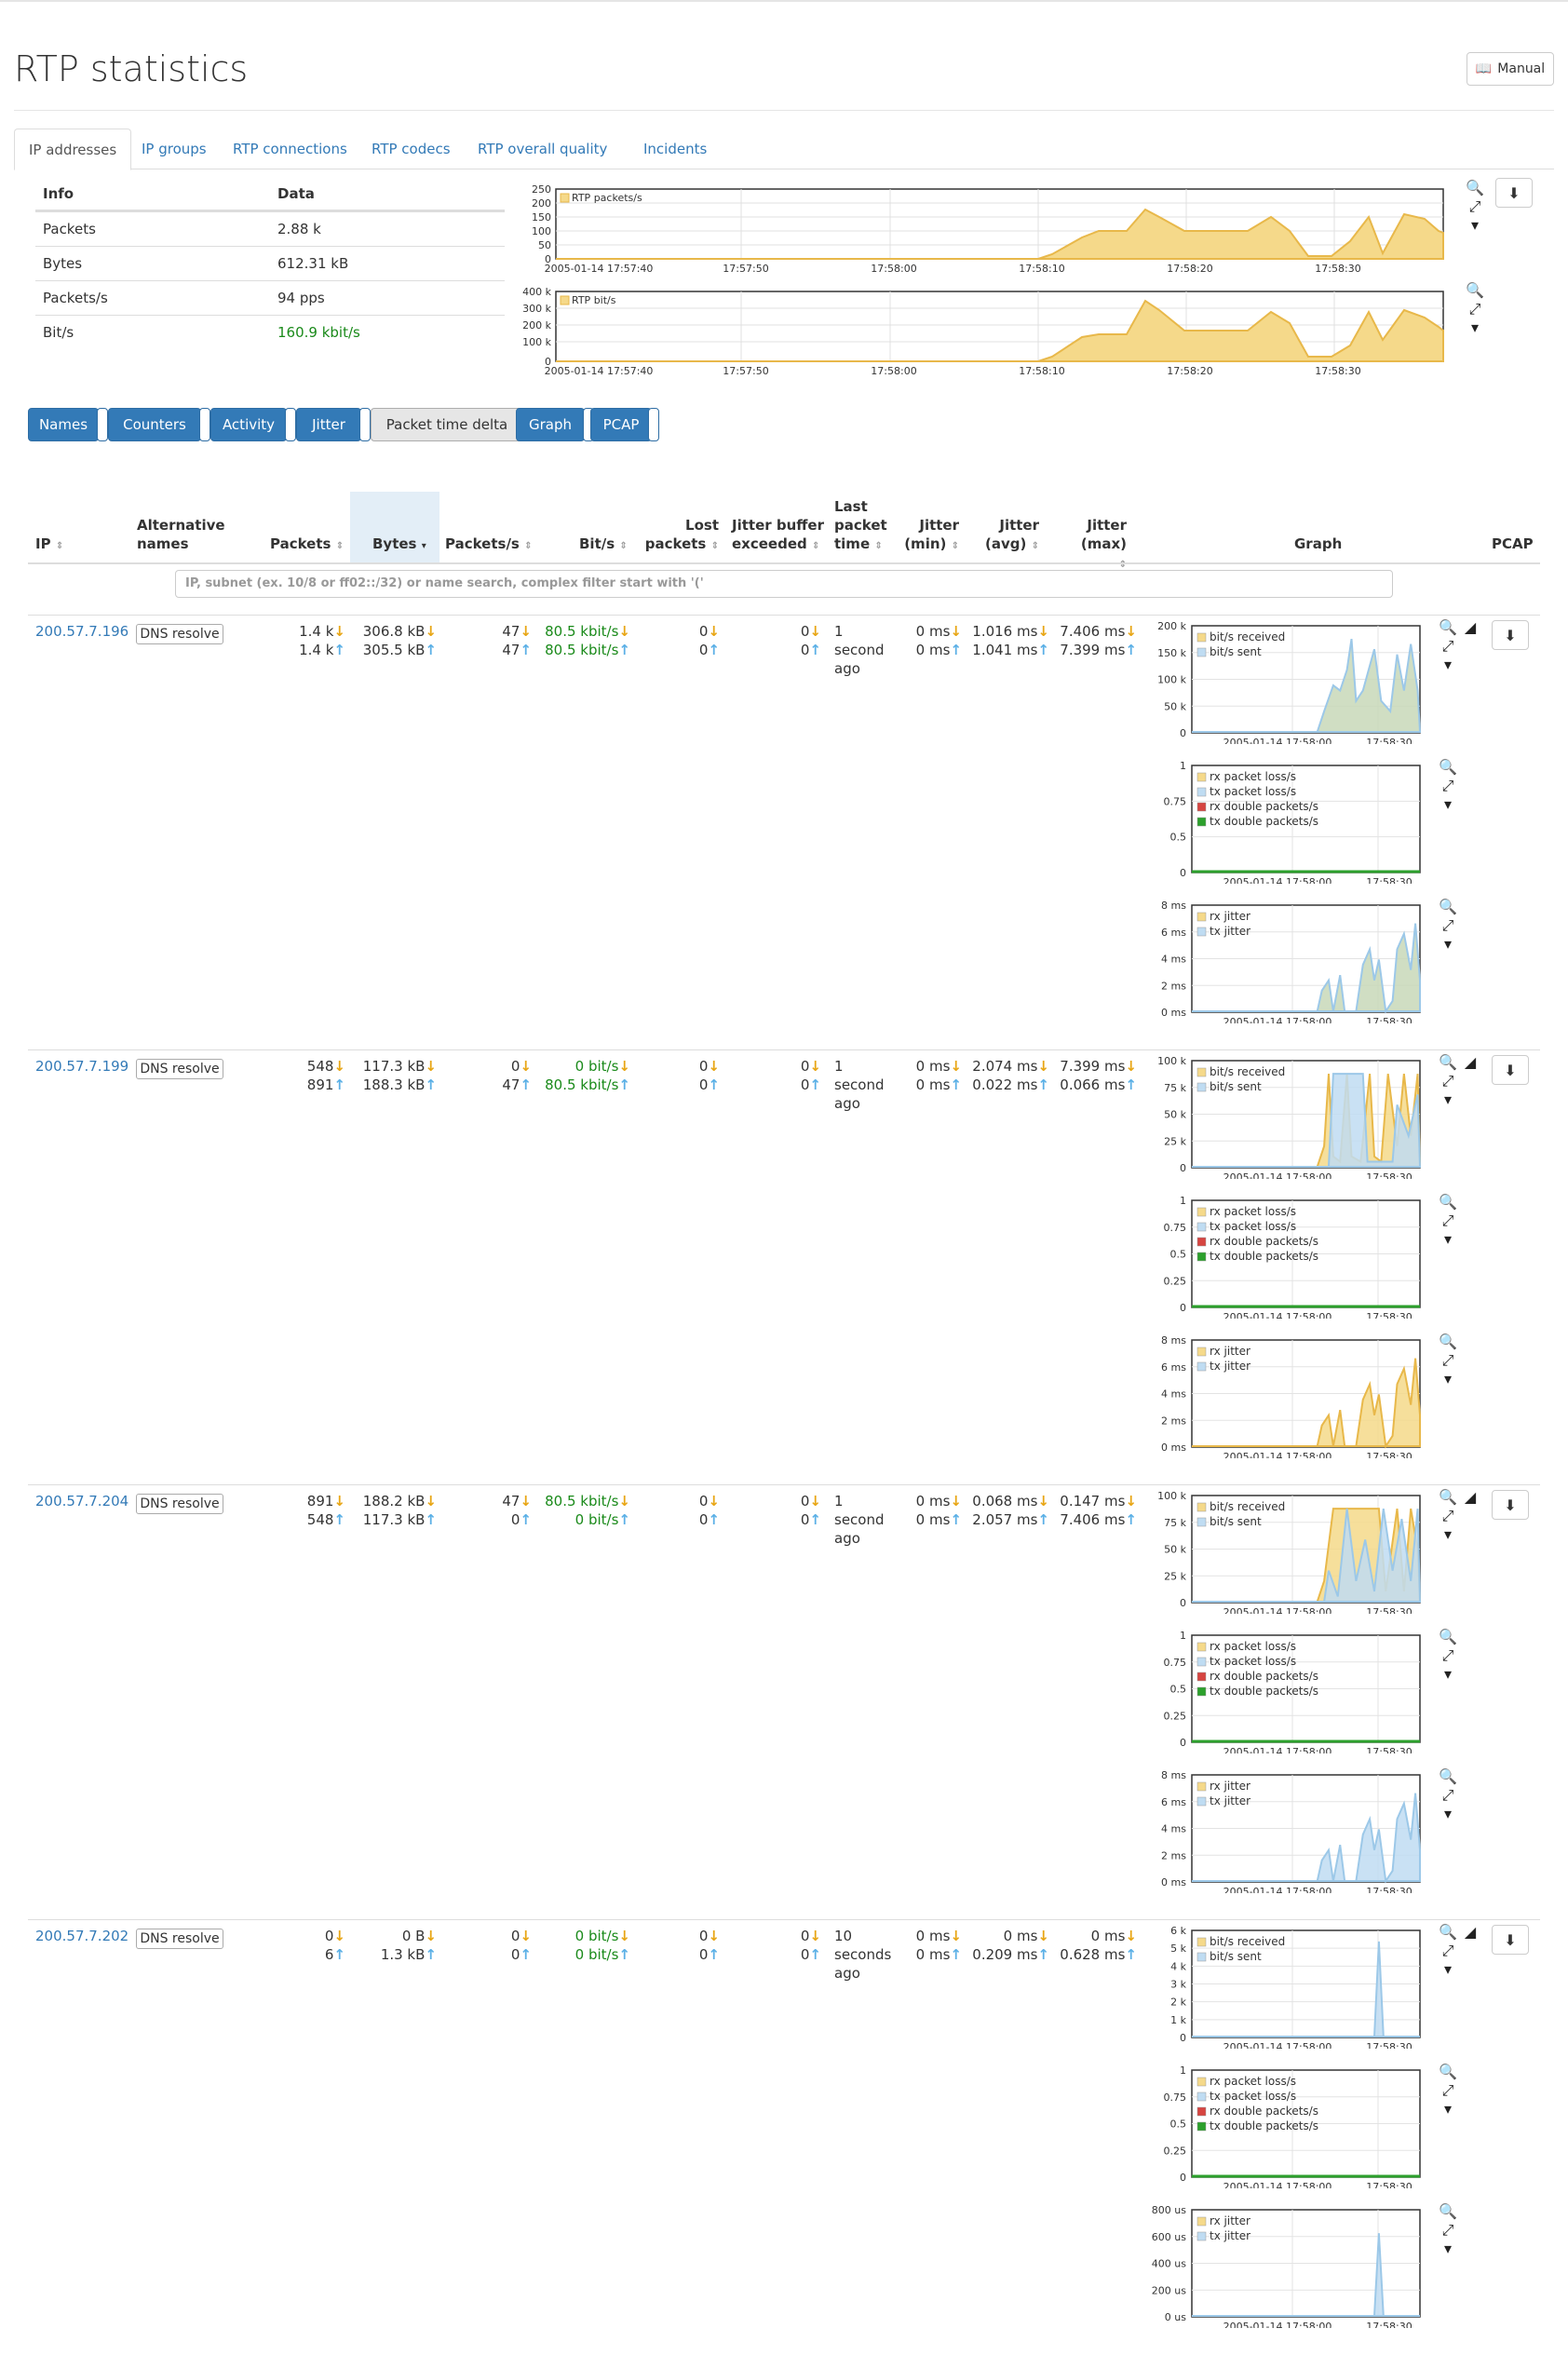 This screenshot has width=1568, height=2369. Describe the element at coordinates (1511, 69) in the screenshot. I see `manual-button: 📖 Manual` at that location.